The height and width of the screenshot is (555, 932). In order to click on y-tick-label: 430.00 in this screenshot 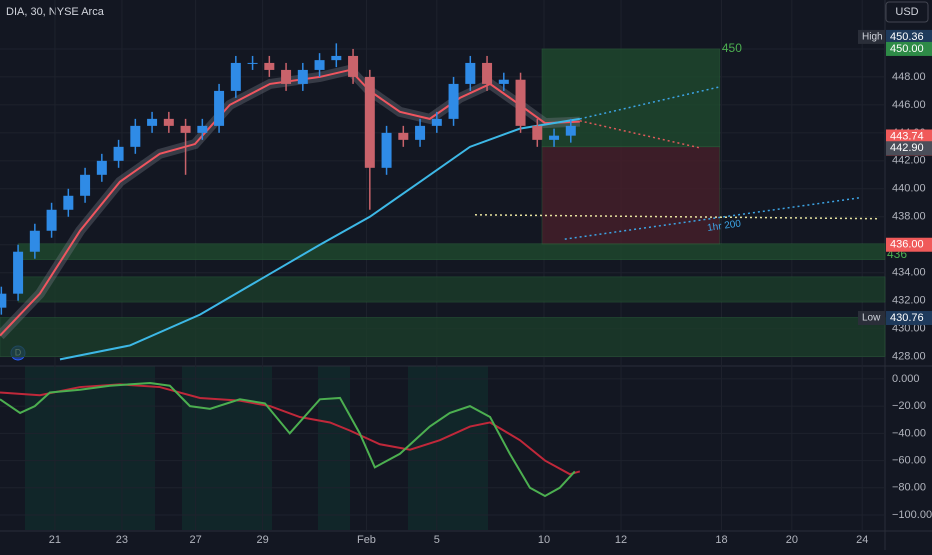, I will do `click(909, 329)`.